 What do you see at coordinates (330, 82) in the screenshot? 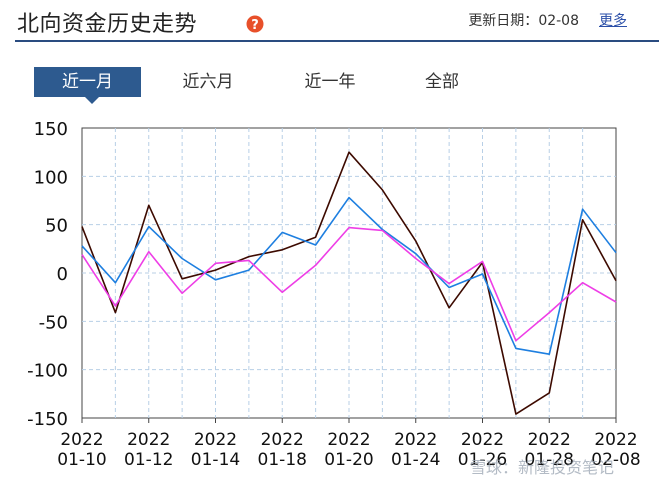
I see `tab-1-year: 近一年` at bounding box center [330, 82].